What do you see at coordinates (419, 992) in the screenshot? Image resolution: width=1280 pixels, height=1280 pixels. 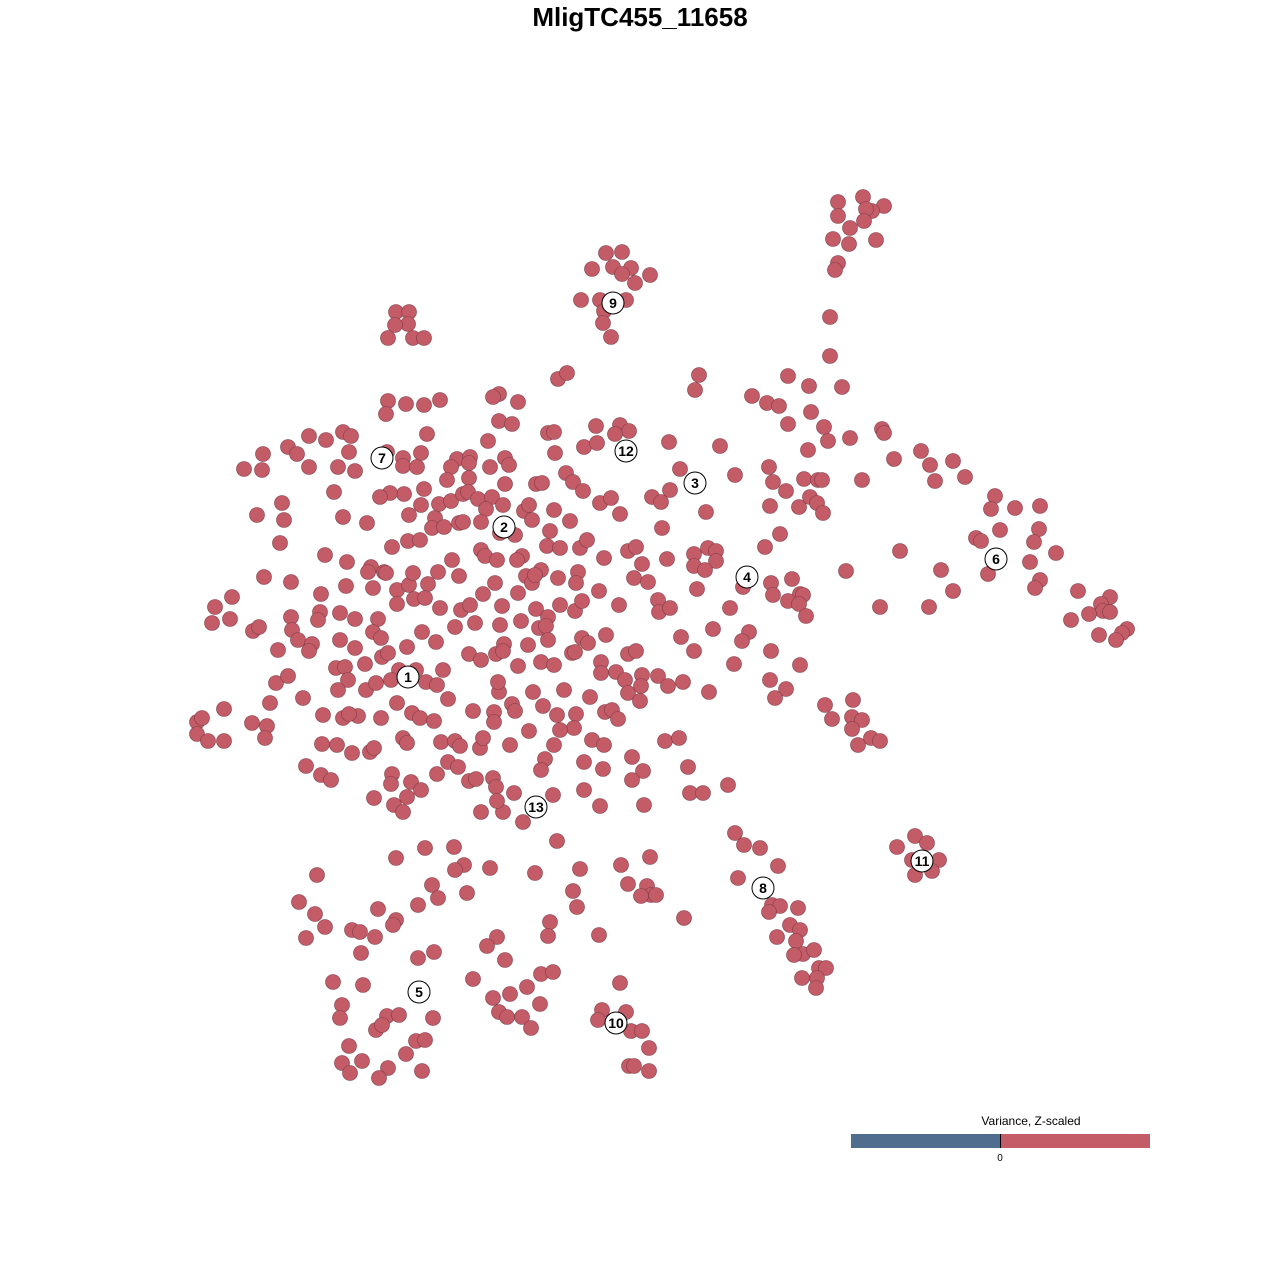 I see `cluster-label-5: 5` at bounding box center [419, 992].